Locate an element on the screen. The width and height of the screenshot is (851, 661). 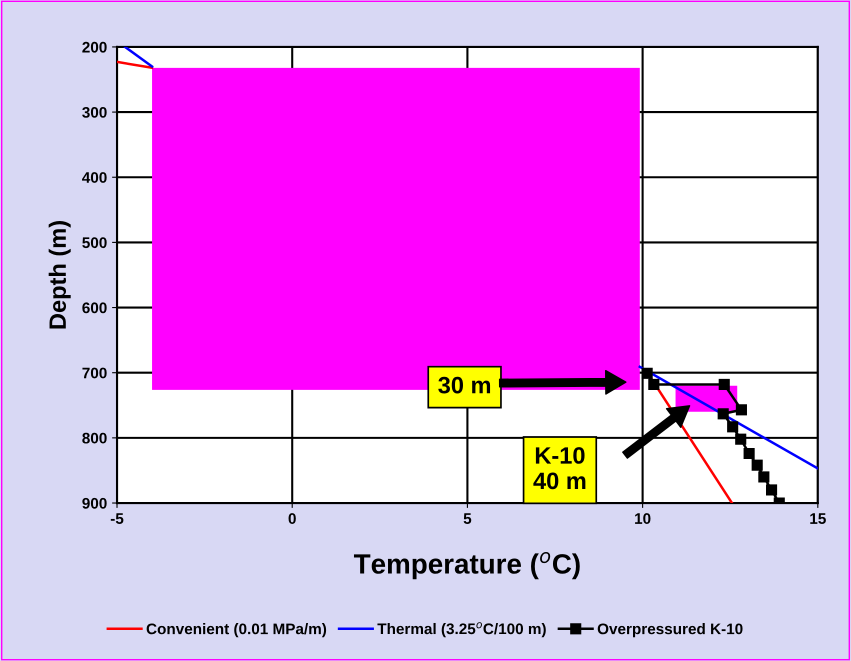
legend-label: Convenient (0.01 MPa/m) is located at coordinates (236, 630).